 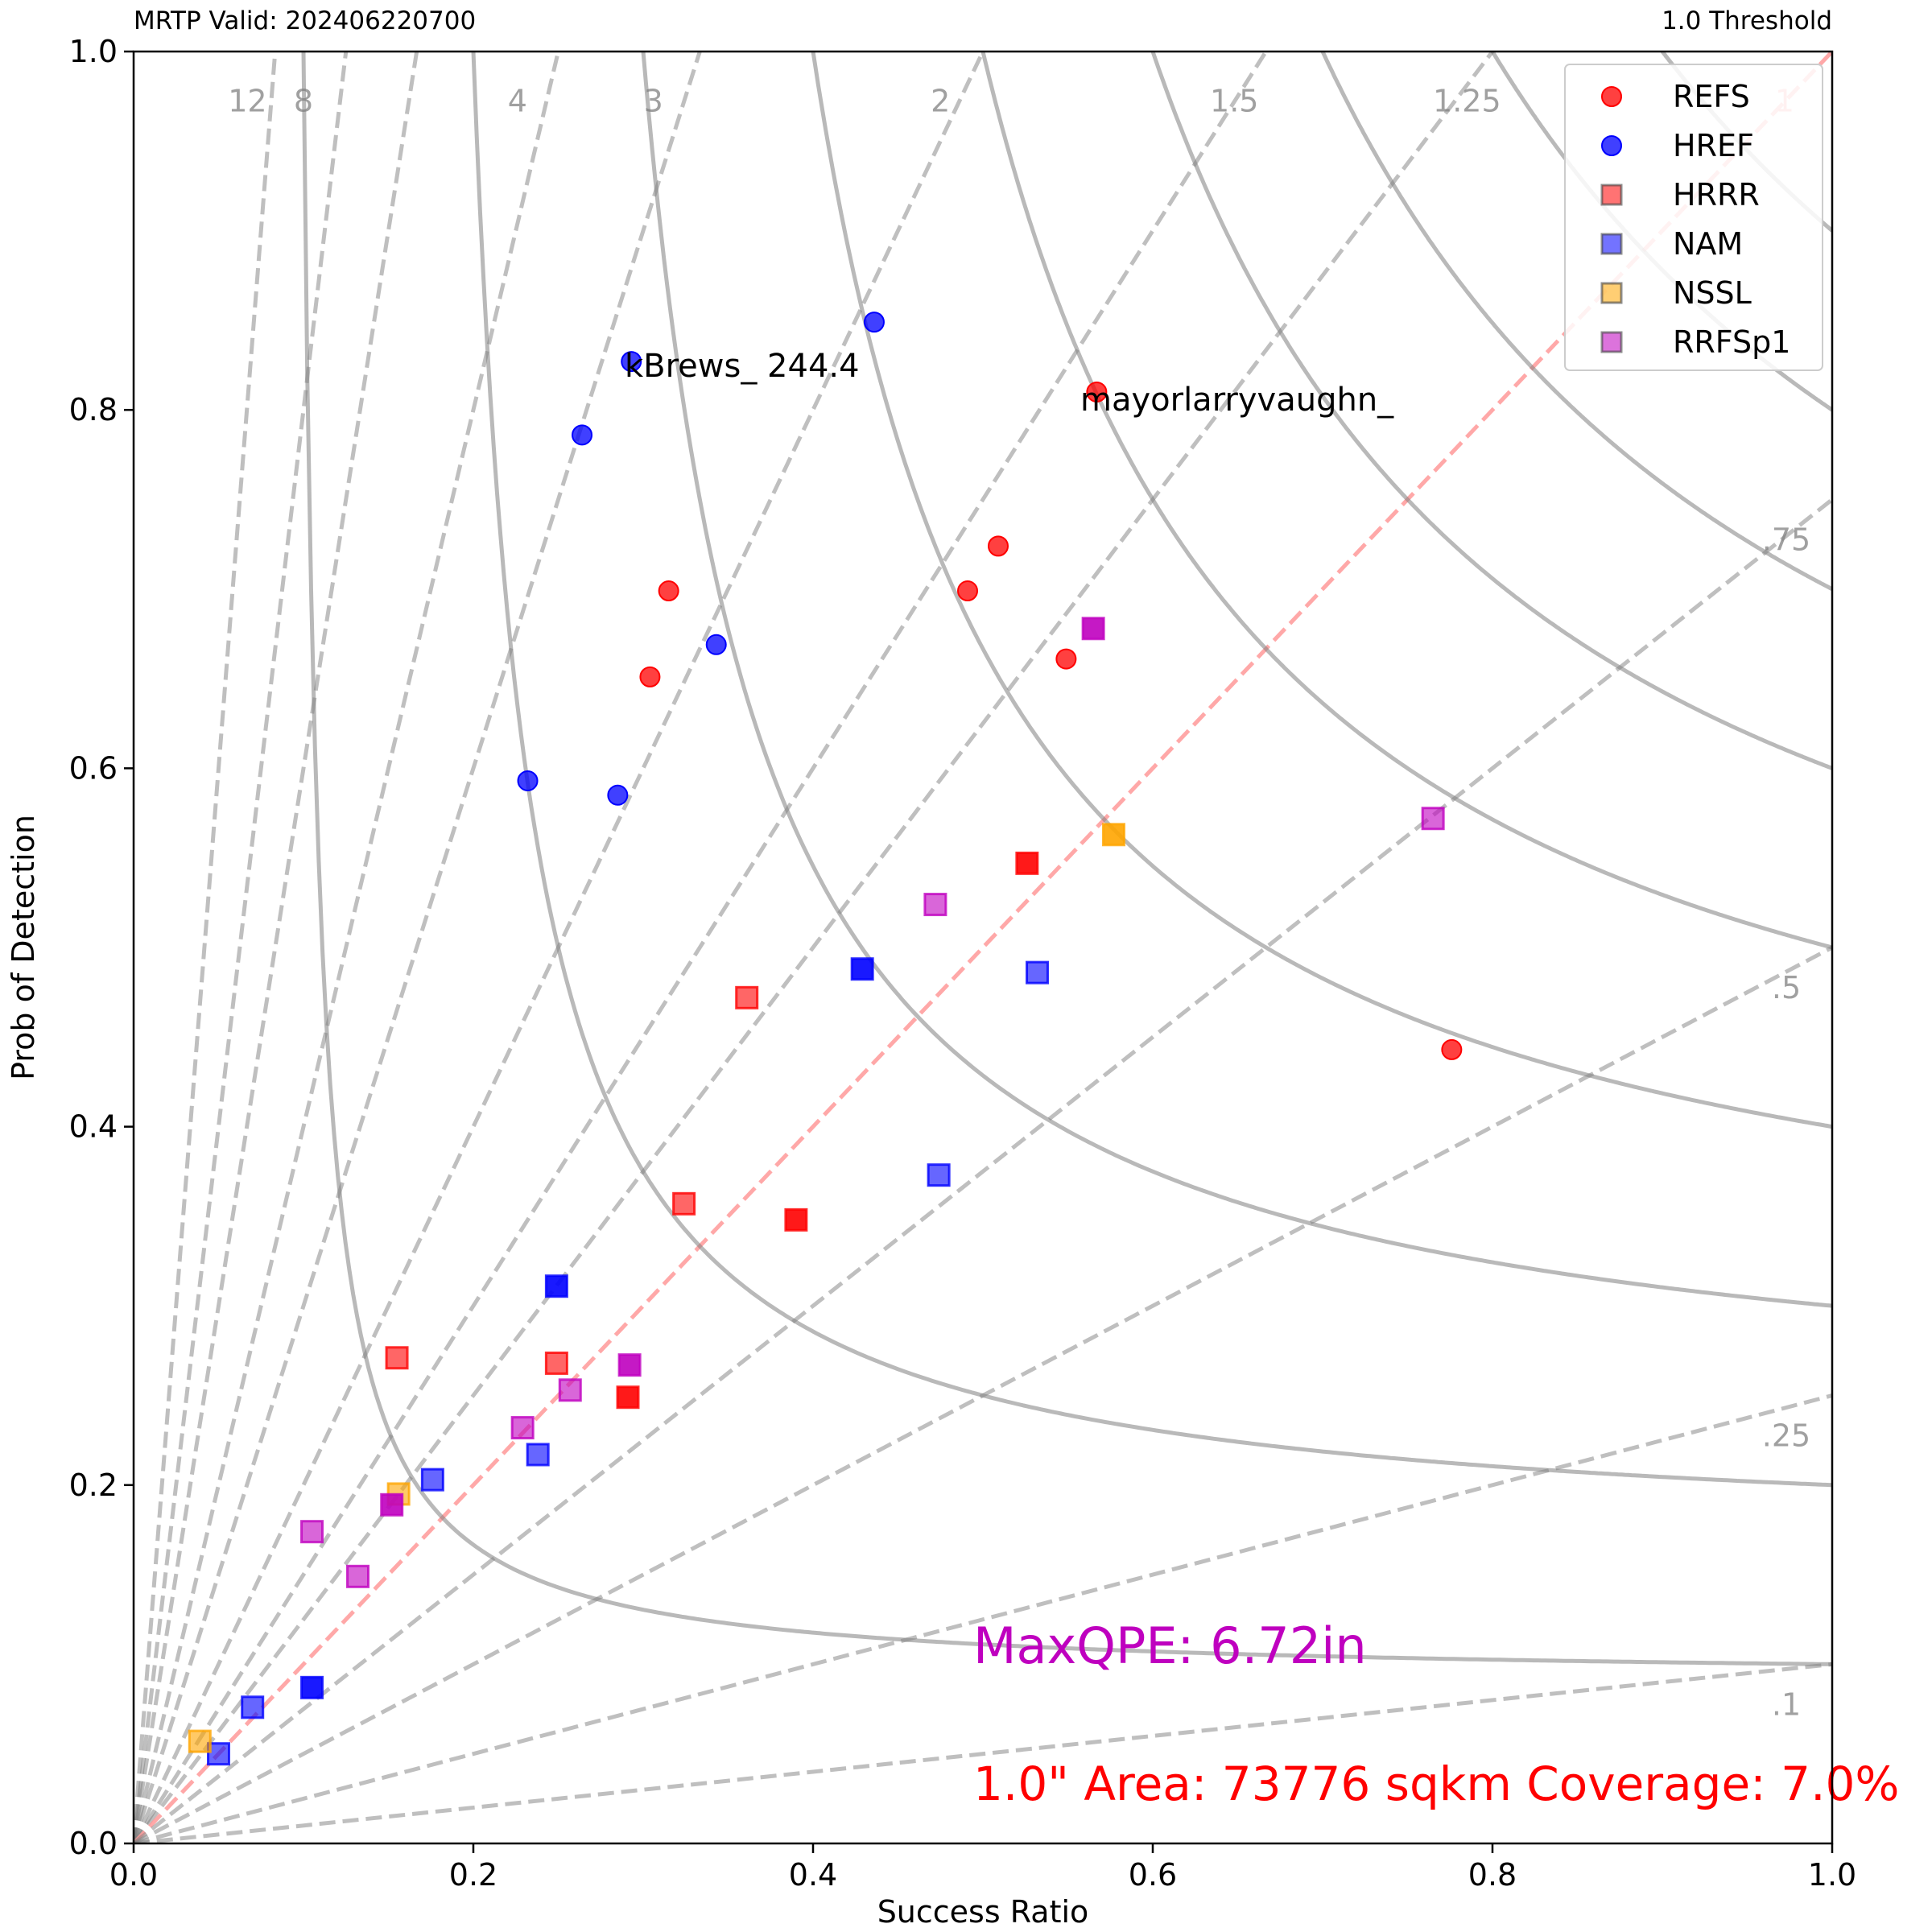 What do you see at coordinates (93, 1485) in the screenshot?
I see `y-tick-label-1: 0.2` at bounding box center [93, 1485].